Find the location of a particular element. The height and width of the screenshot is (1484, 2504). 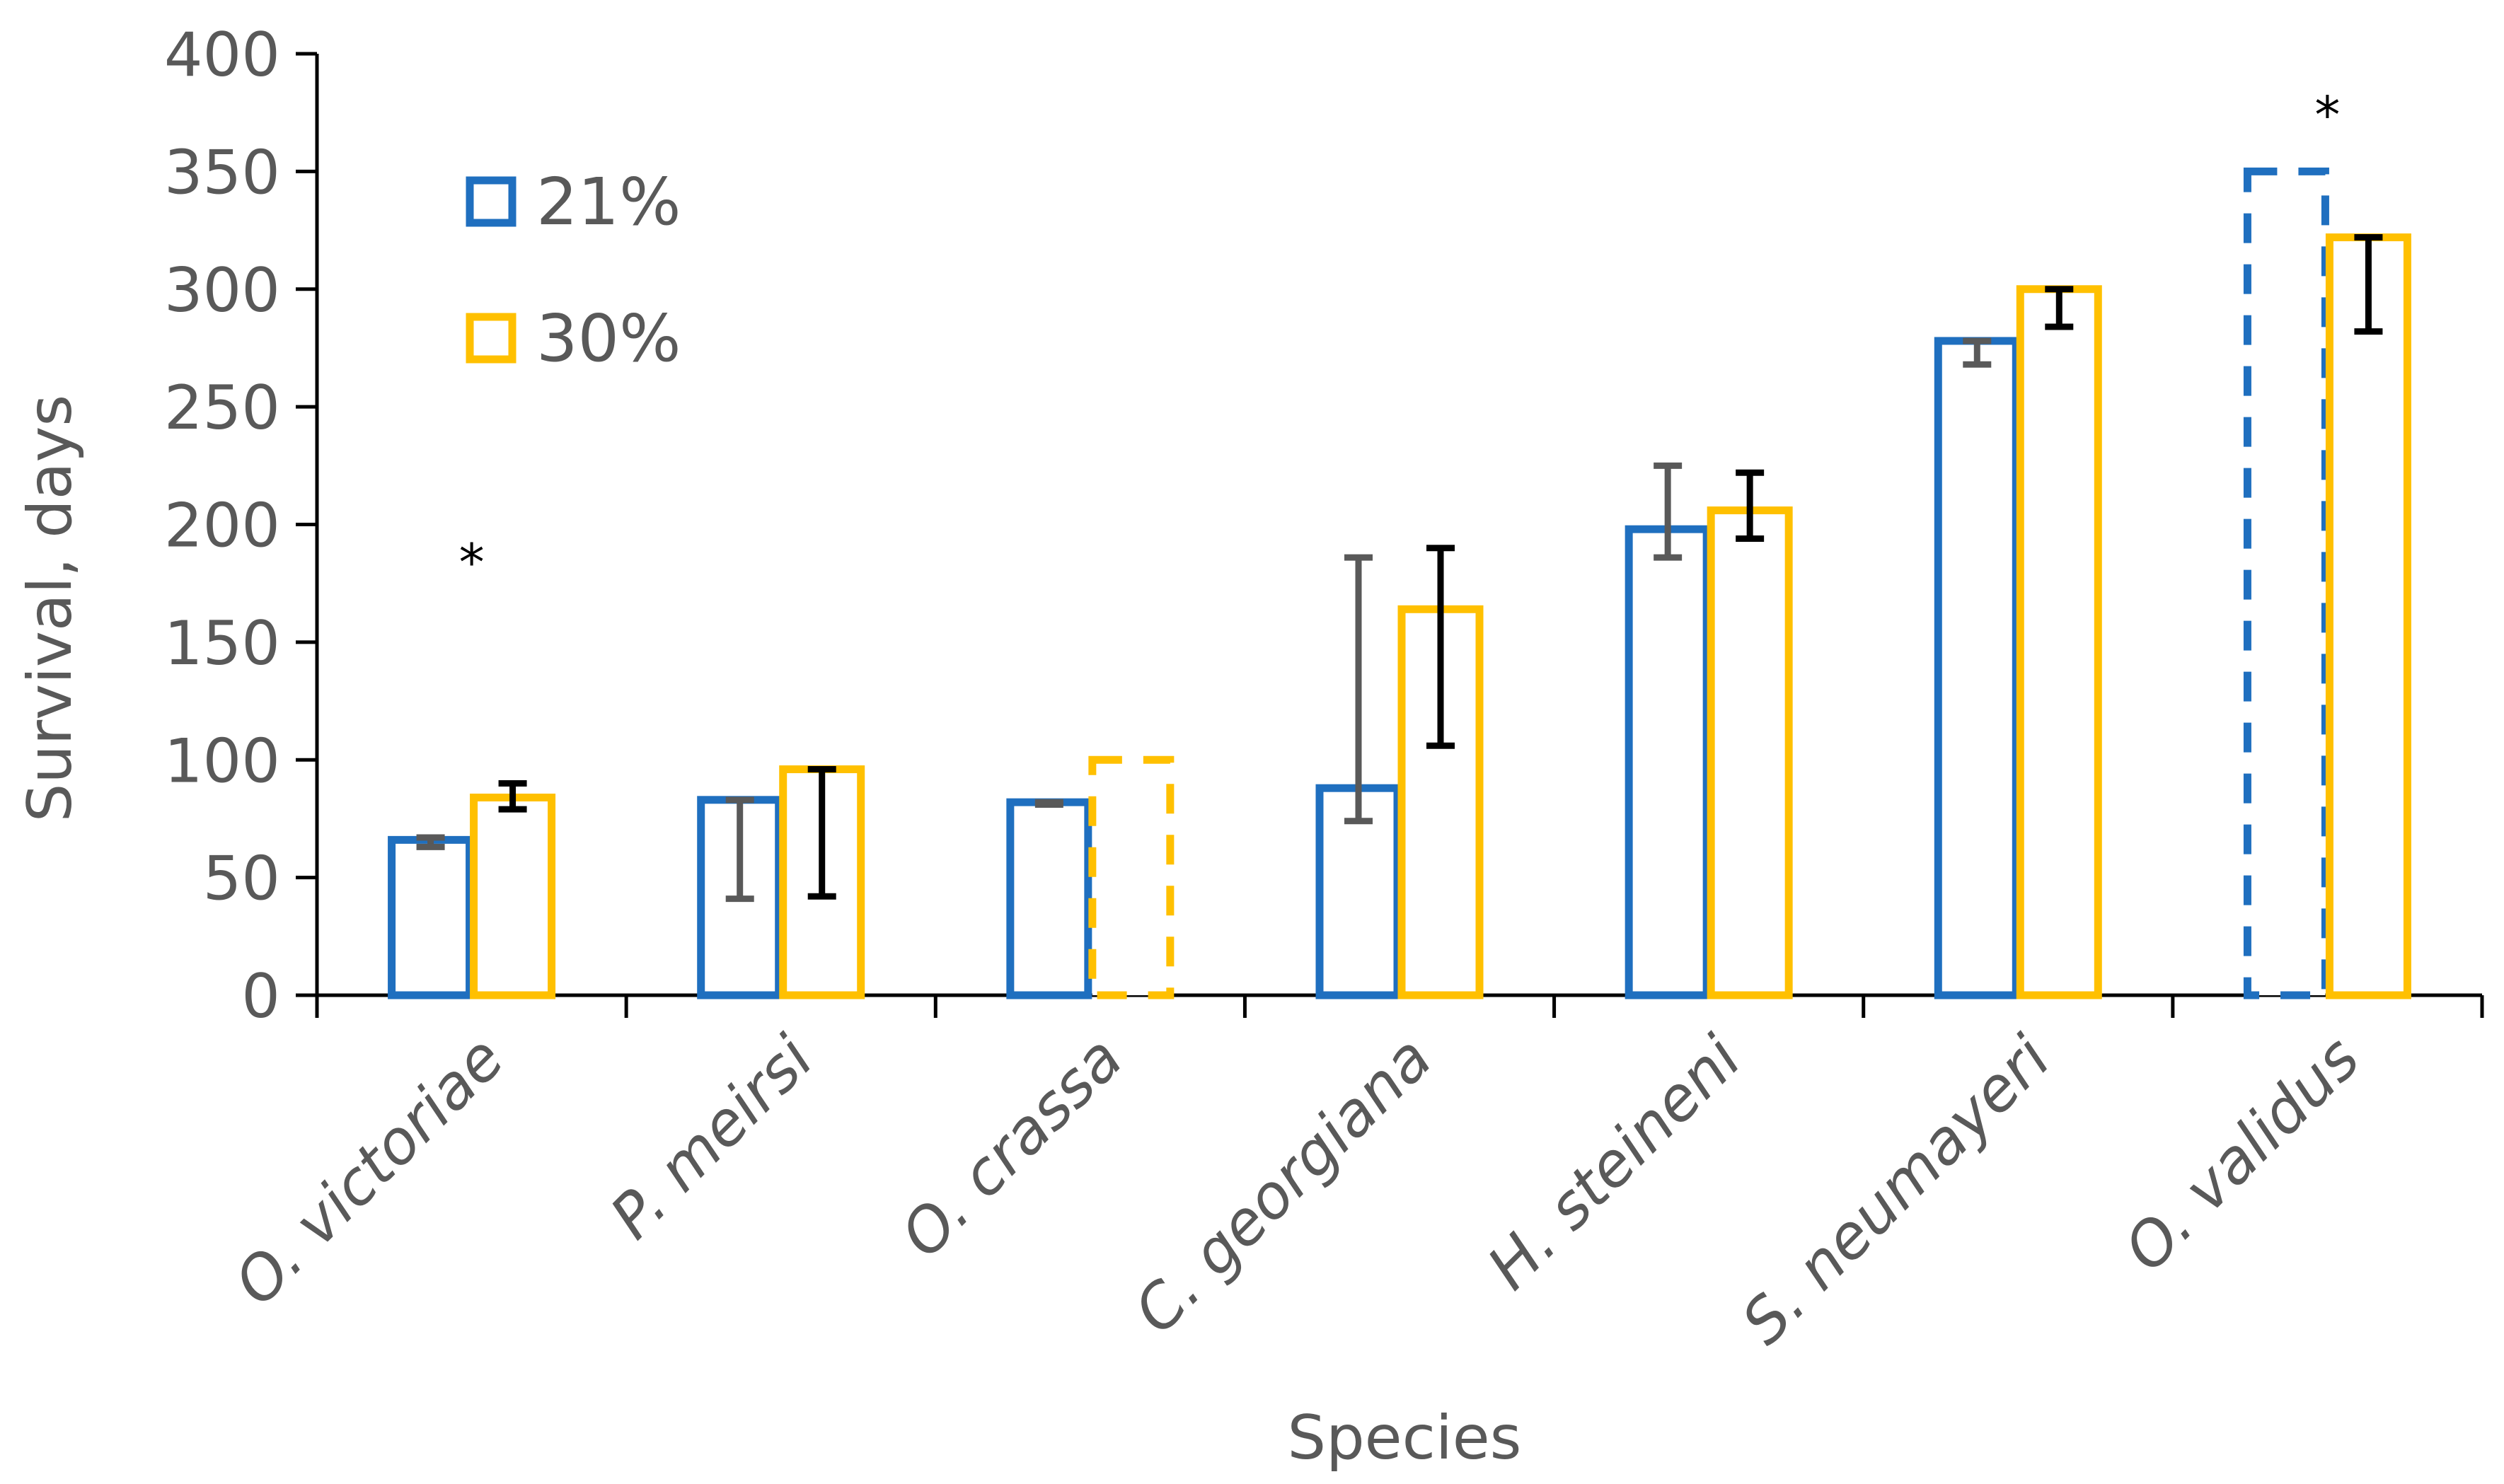

category-label: S. neumayeri is located at coordinates (1896, 1190).